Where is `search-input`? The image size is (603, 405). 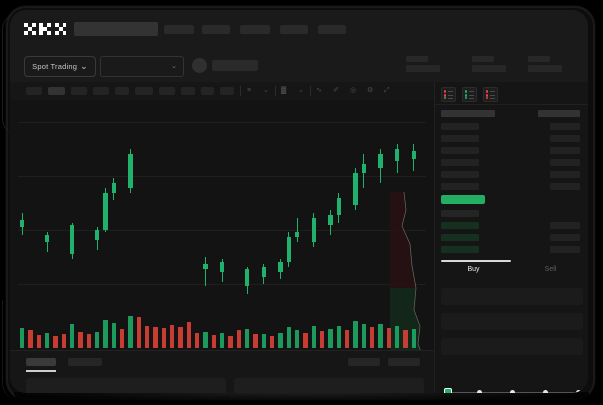
search-input is located at coordinates (116, 29).